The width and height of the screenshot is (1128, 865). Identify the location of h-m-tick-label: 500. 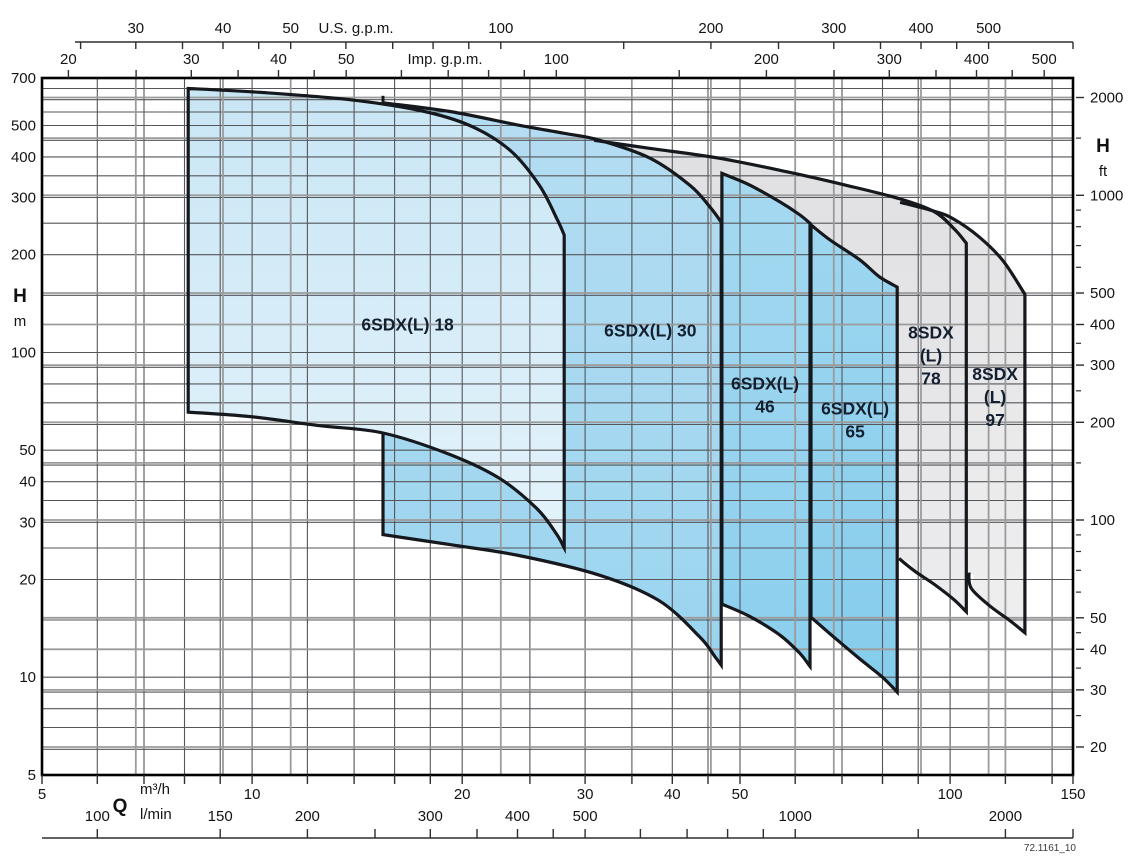
(23, 126).